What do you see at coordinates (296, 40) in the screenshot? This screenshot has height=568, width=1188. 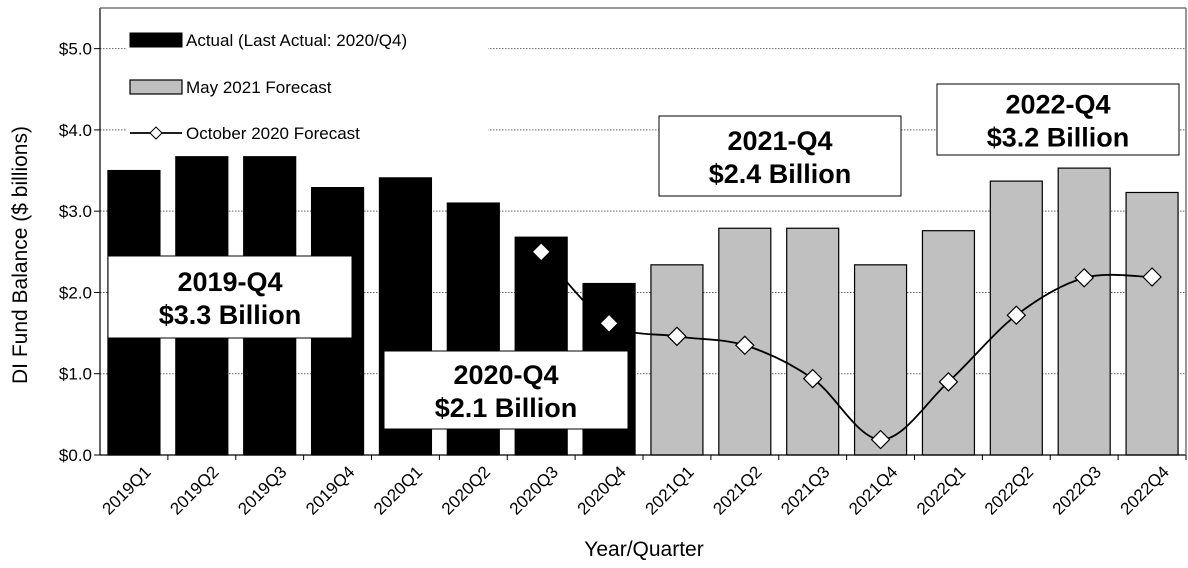 I see `legend-label: Actual (Last Actual: 2020/Q4)` at bounding box center [296, 40].